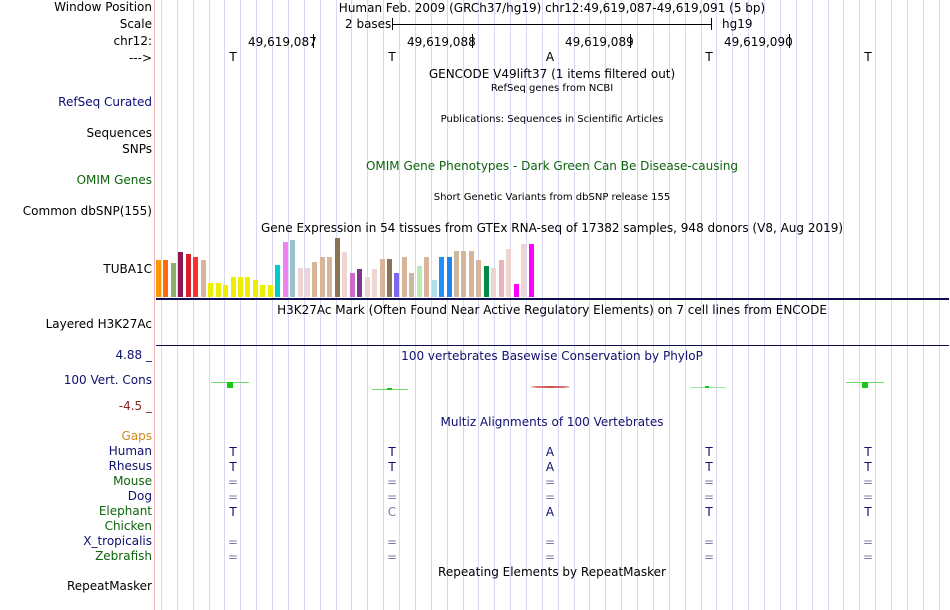 Image resolution: width=950 pixels, height=610 pixels. Describe the element at coordinates (114, 180) in the screenshot. I see `omim-track-label: OMIM Genes` at that location.